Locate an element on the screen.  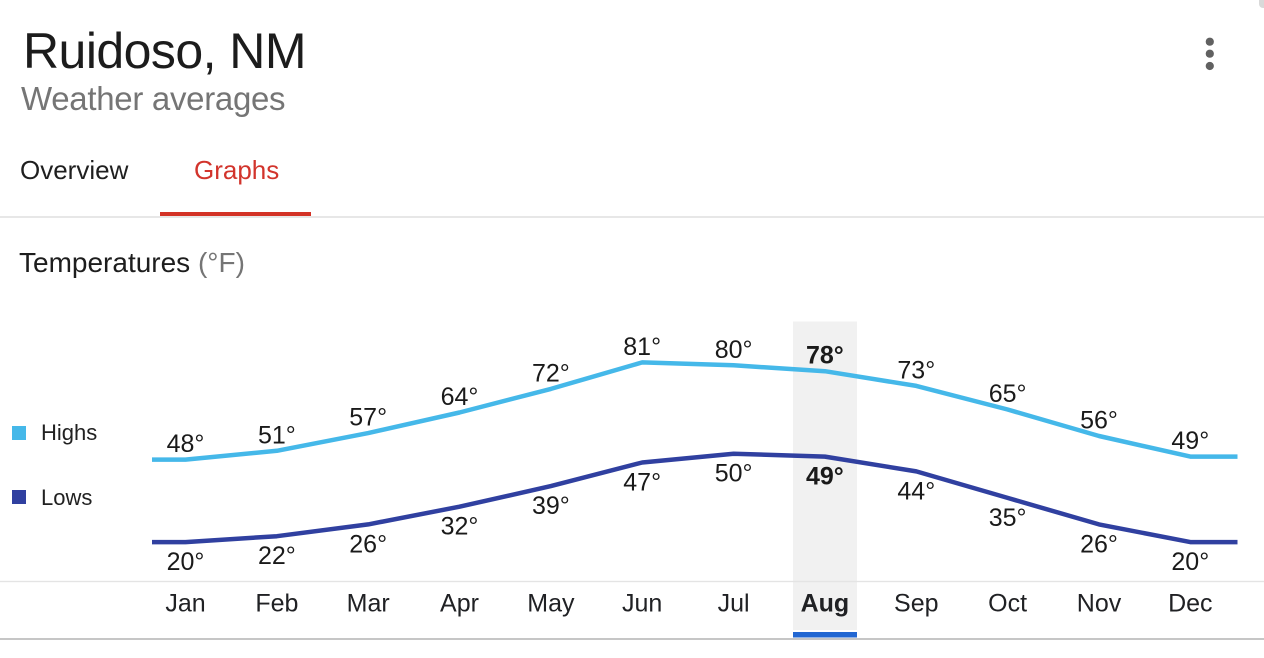
svg-text: Jan is located at coordinates (185, 604).